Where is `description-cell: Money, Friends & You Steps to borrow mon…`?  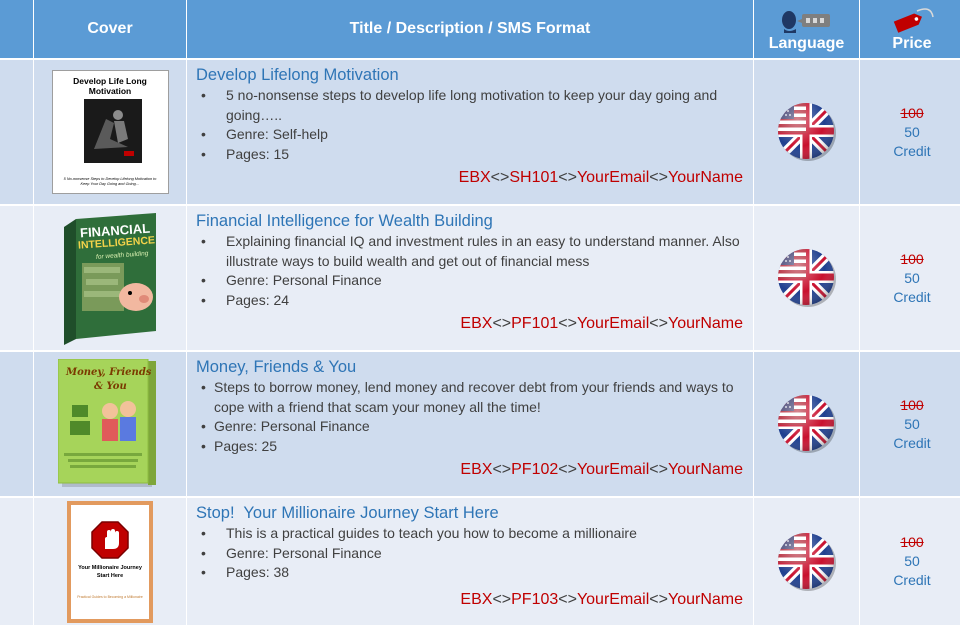 description-cell: Money, Friends & You Steps to borrow mon… is located at coordinates (470, 424).